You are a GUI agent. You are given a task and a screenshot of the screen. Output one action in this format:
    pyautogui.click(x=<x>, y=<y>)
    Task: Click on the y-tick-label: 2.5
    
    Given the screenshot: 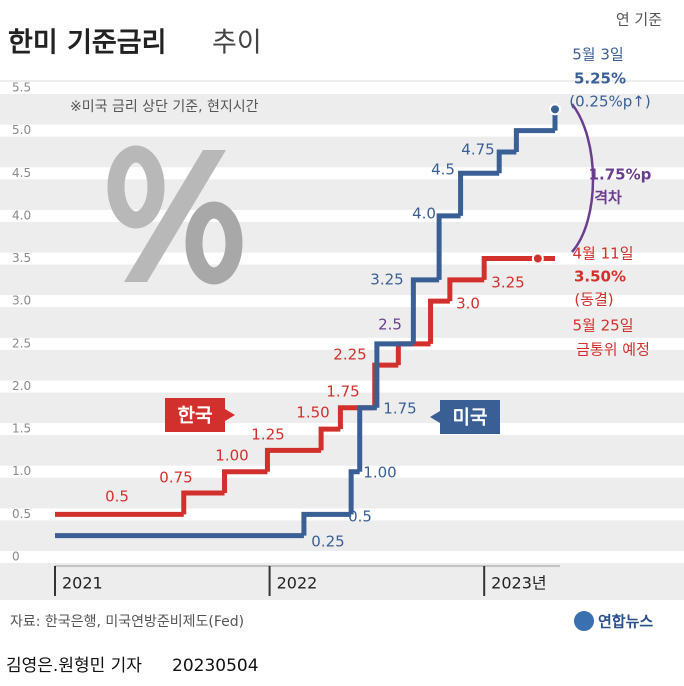 What is the action you would take?
    pyautogui.click(x=21, y=343)
    